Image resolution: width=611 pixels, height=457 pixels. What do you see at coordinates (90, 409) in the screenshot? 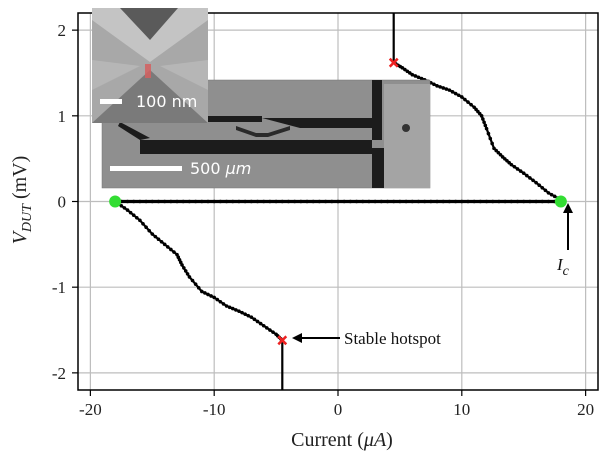
I see `x-tick-label: -20` at bounding box center [90, 409].